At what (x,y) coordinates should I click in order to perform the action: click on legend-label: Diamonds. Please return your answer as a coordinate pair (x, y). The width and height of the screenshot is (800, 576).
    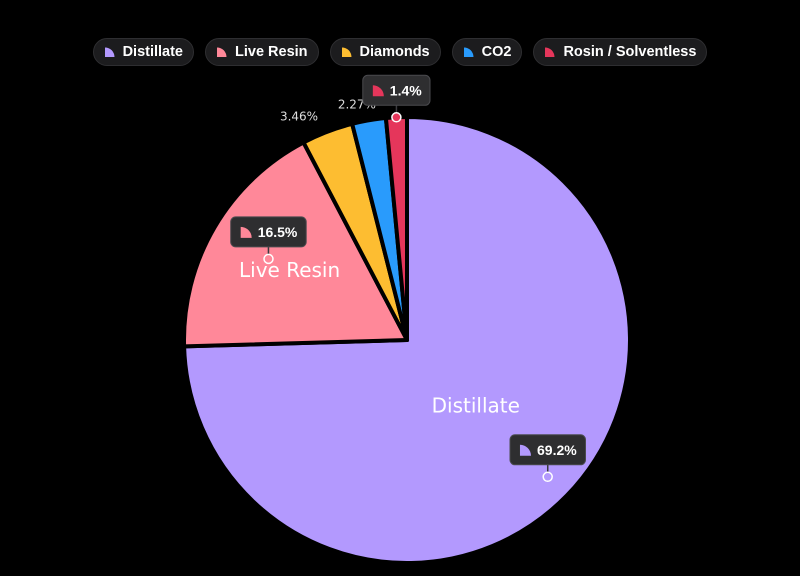
    Looking at the image, I should click on (394, 52).